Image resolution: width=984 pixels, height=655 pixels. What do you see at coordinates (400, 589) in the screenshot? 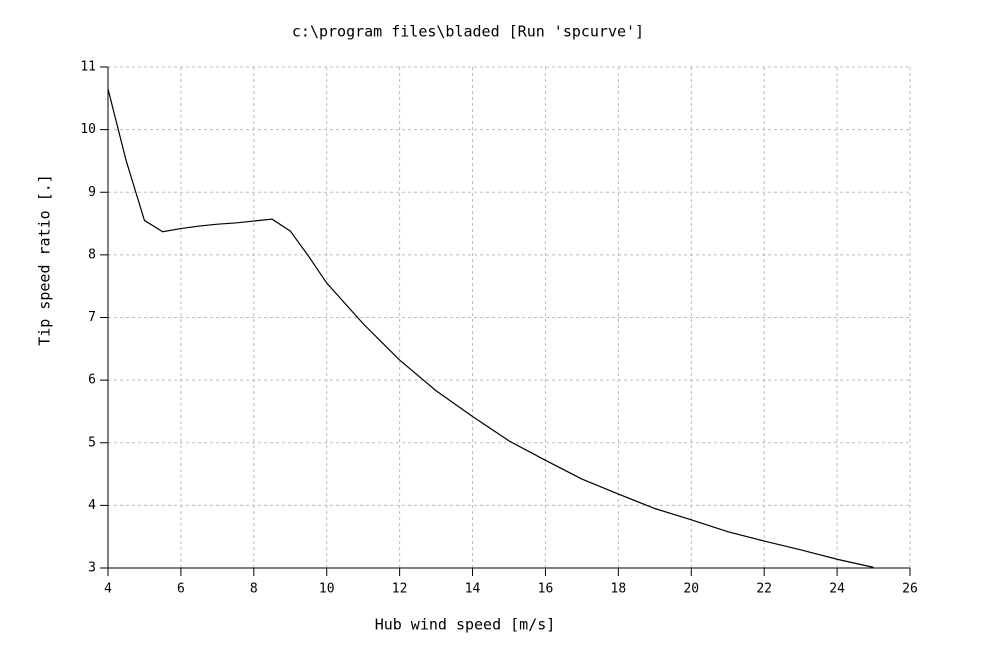
I see `x-tick-label: 12` at bounding box center [400, 589].